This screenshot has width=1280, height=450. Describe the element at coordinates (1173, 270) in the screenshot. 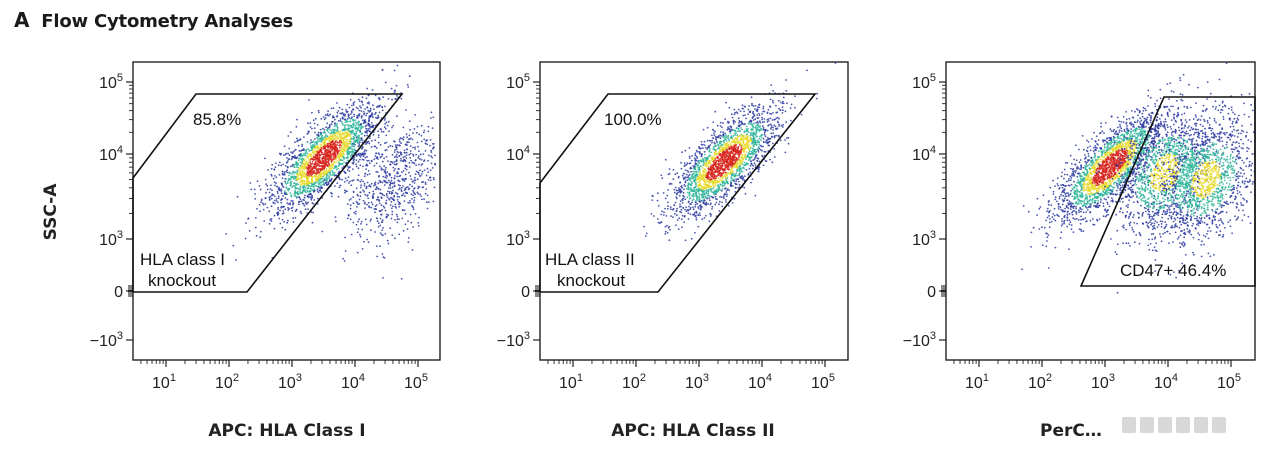

I see `gate-label-3: CD47+ 46.4%` at that location.